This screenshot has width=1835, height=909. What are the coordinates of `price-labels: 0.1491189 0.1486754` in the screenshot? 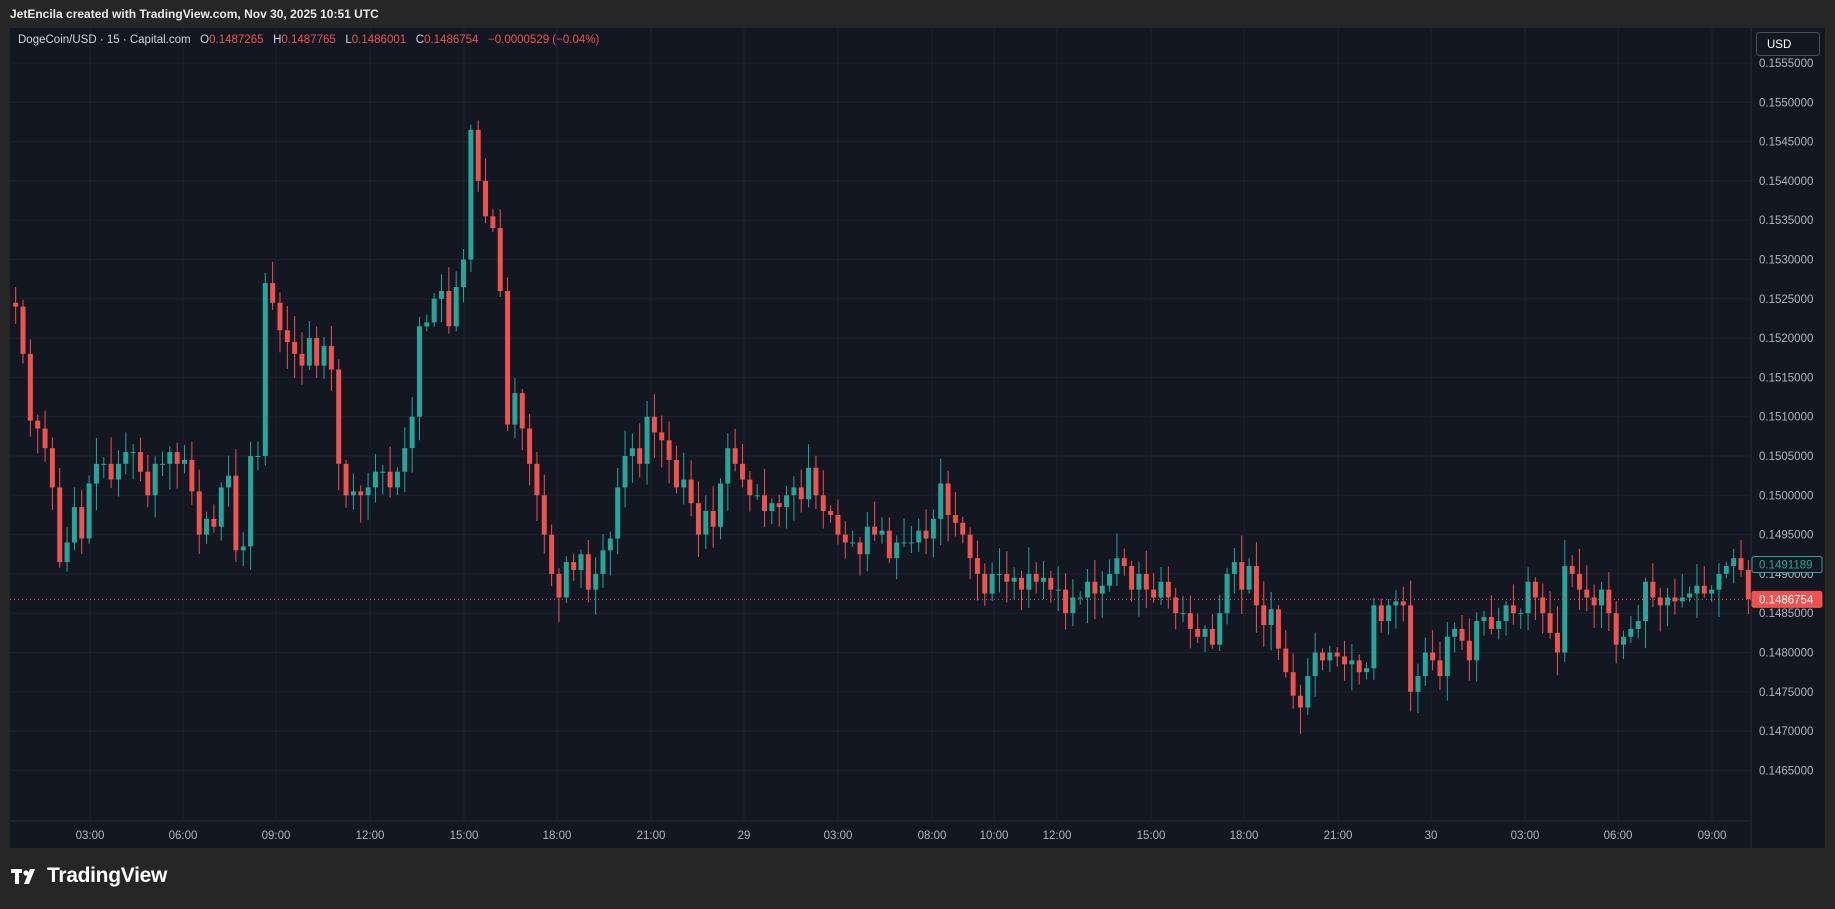 It's located at (916, 582).